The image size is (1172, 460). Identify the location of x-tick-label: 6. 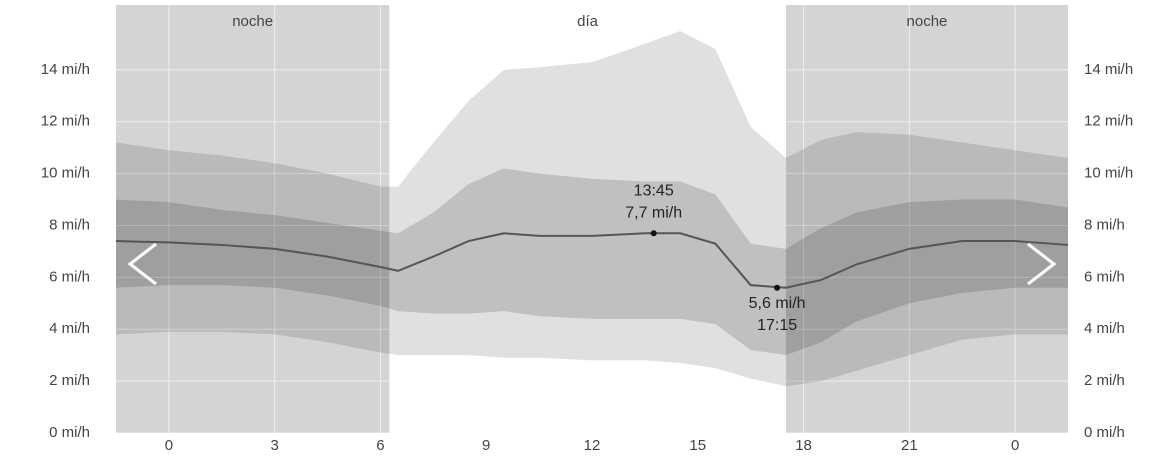
(380, 445).